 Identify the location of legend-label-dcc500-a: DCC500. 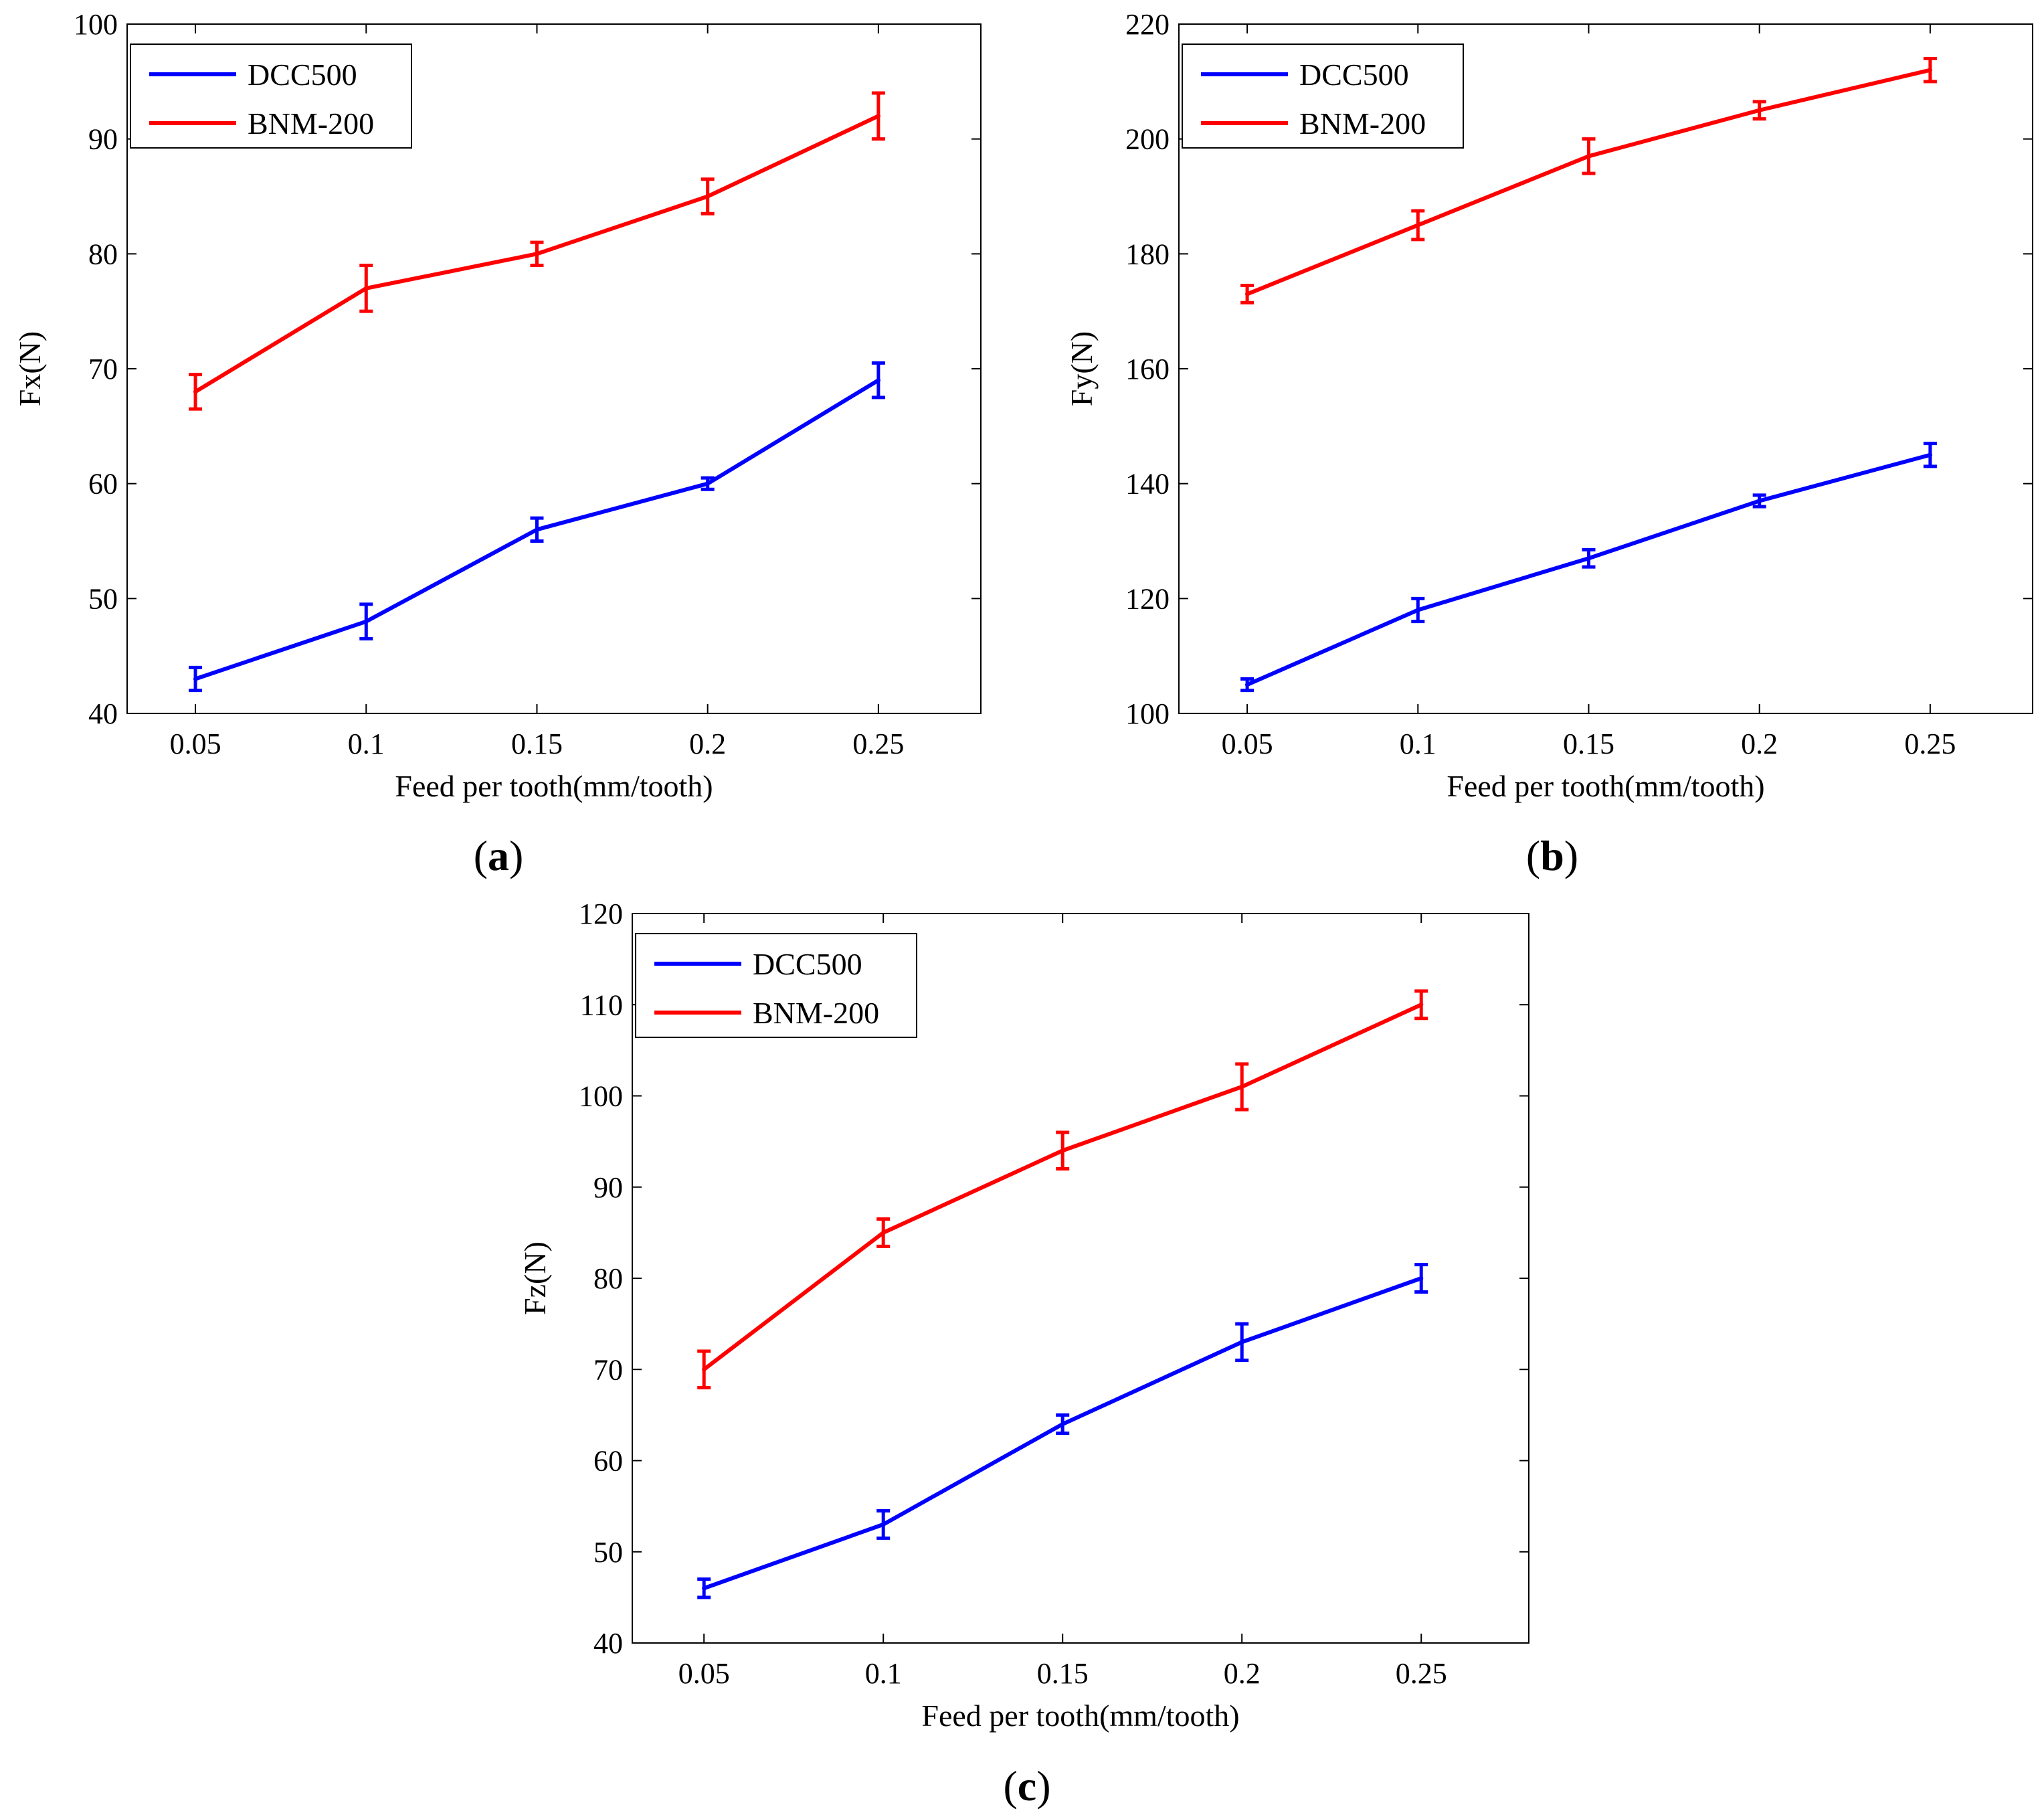
(302, 75).